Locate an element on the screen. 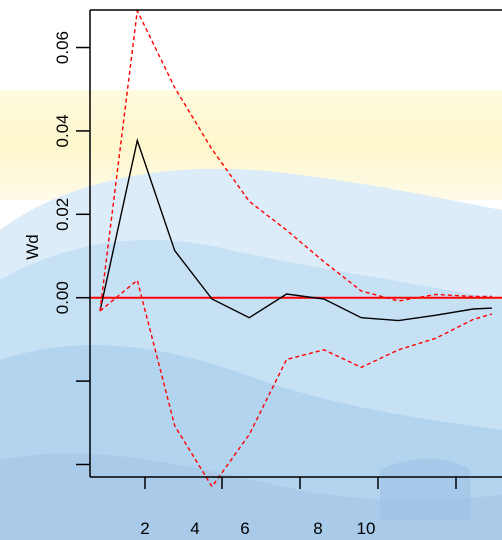 The height and width of the screenshot is (540, 502). y-axis-ticks: 0.06 0.04 0.02 0.00 is located at coordinates (71, 248).